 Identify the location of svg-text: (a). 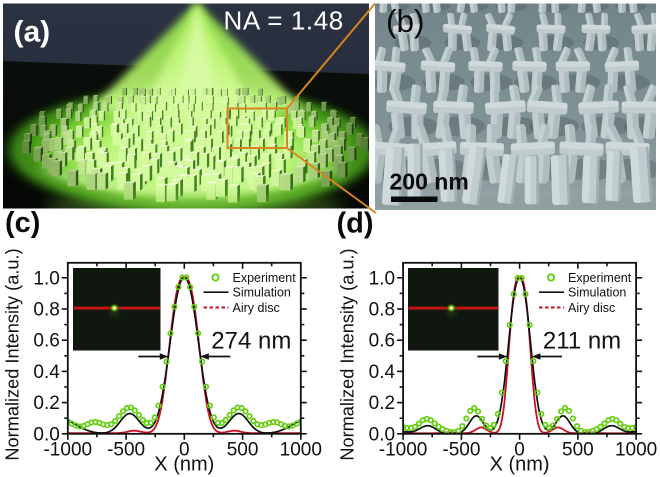
(32, 32).